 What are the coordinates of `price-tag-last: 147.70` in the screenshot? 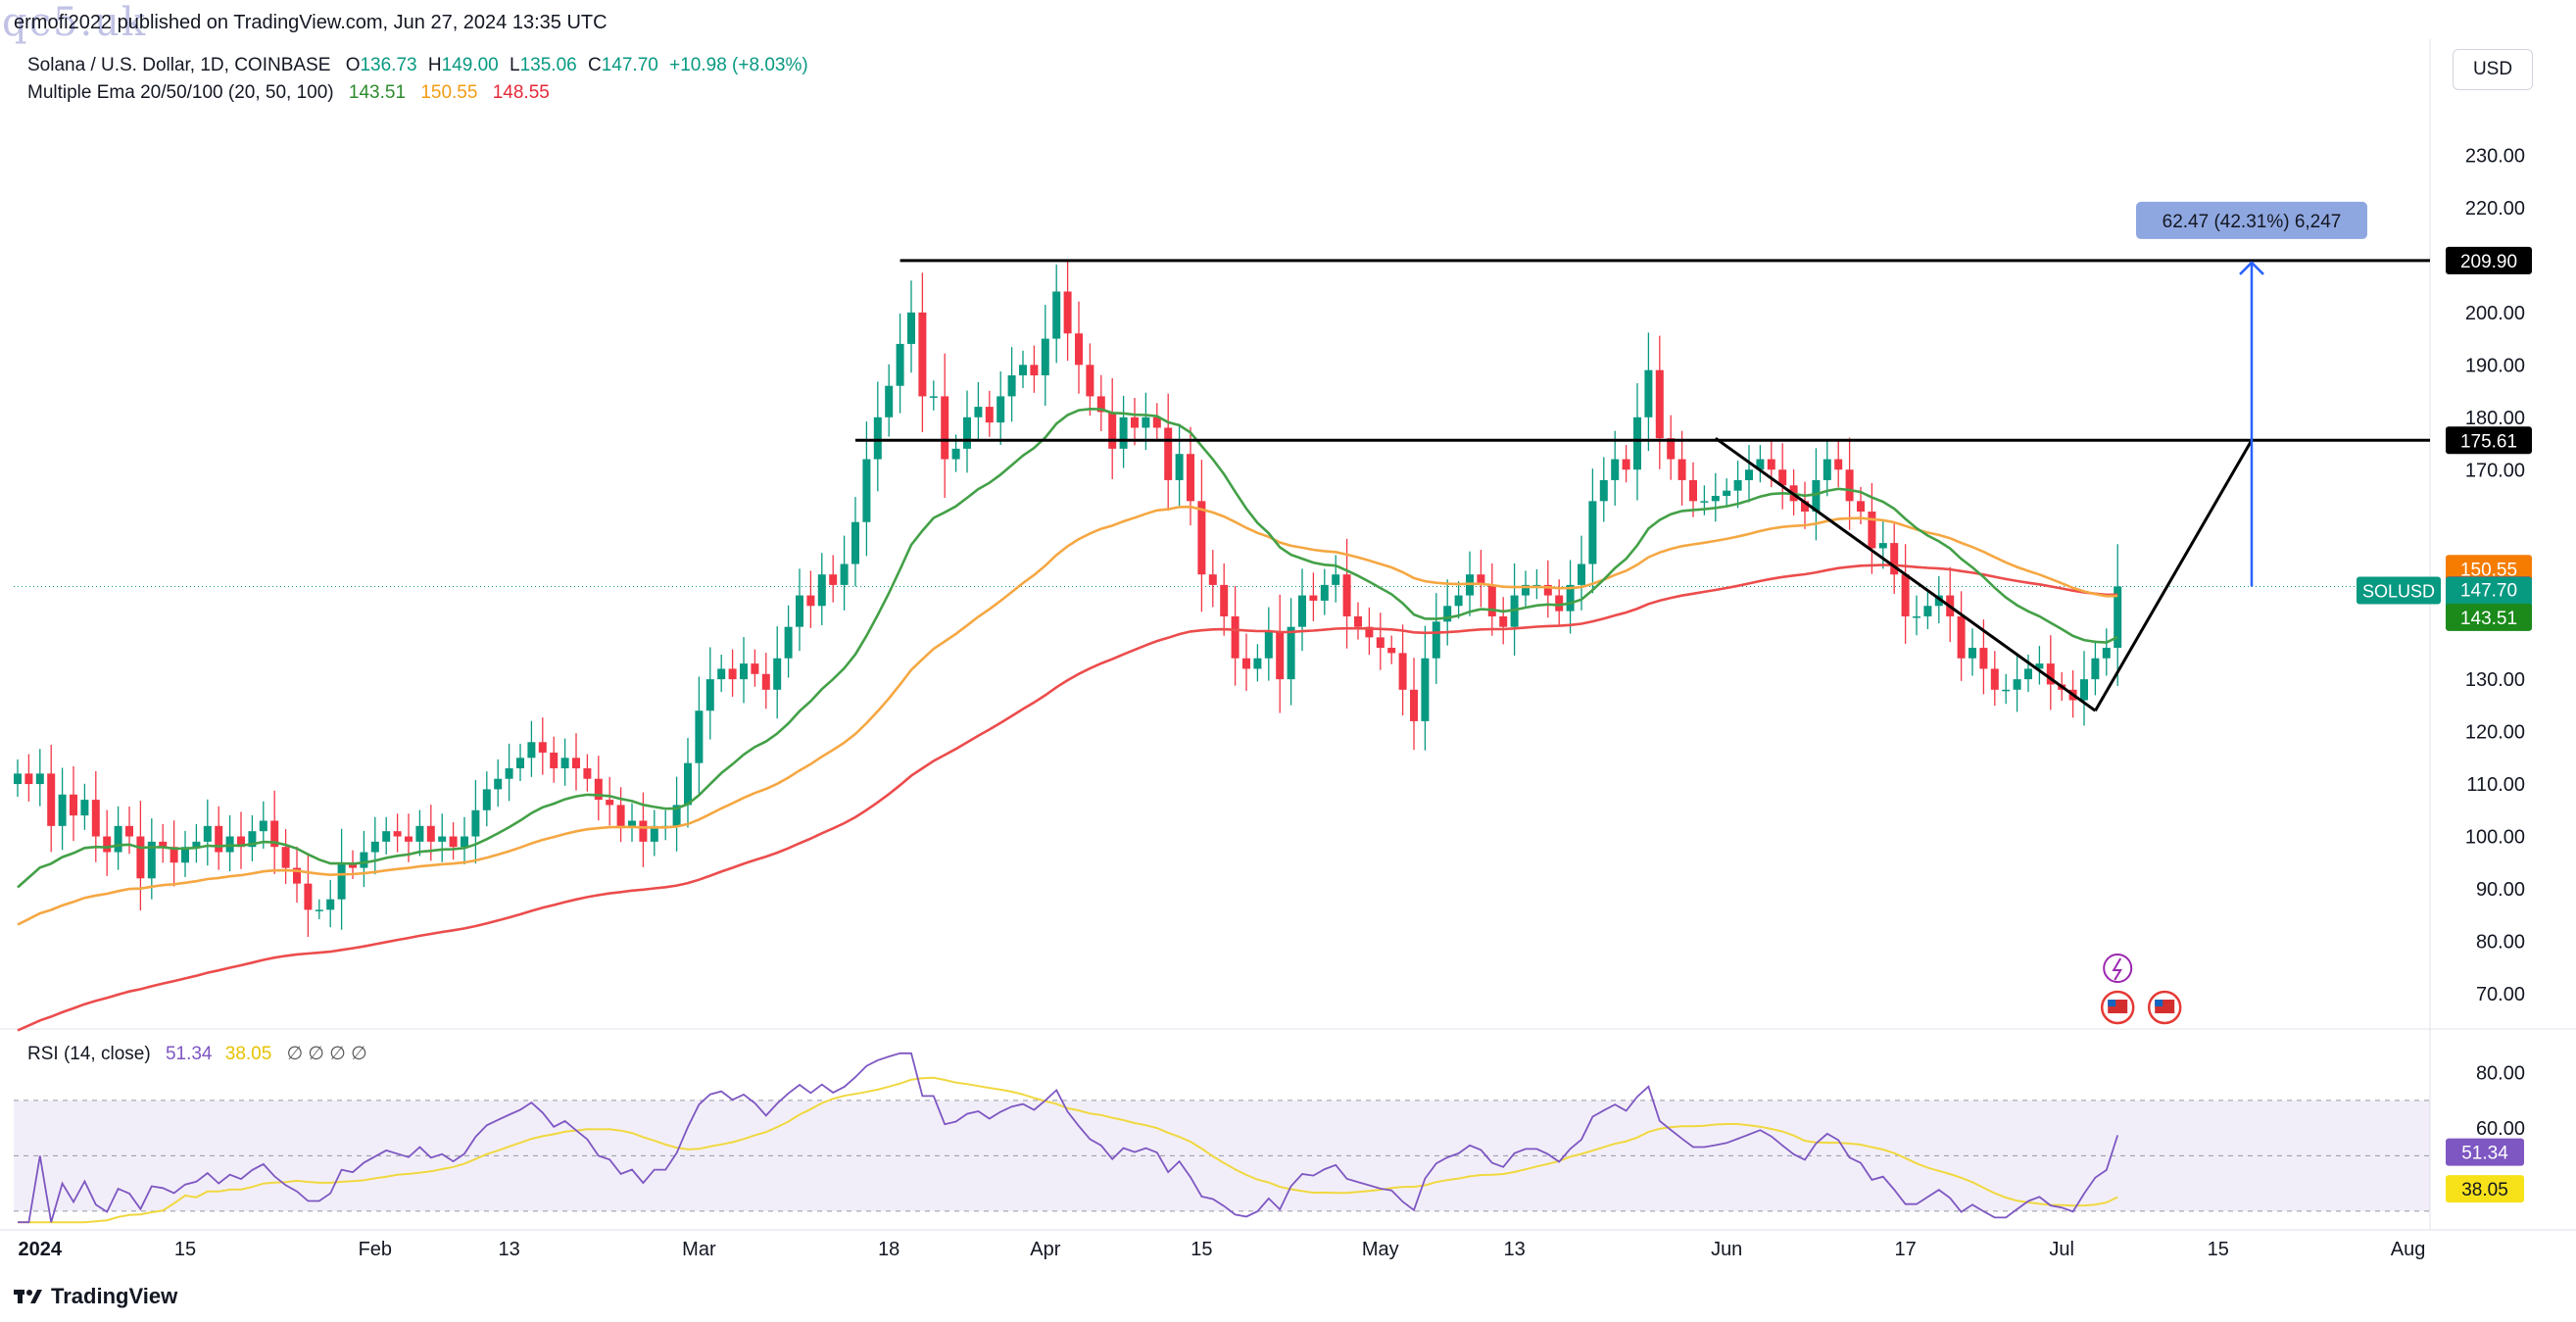 It's located at (2488, 590).